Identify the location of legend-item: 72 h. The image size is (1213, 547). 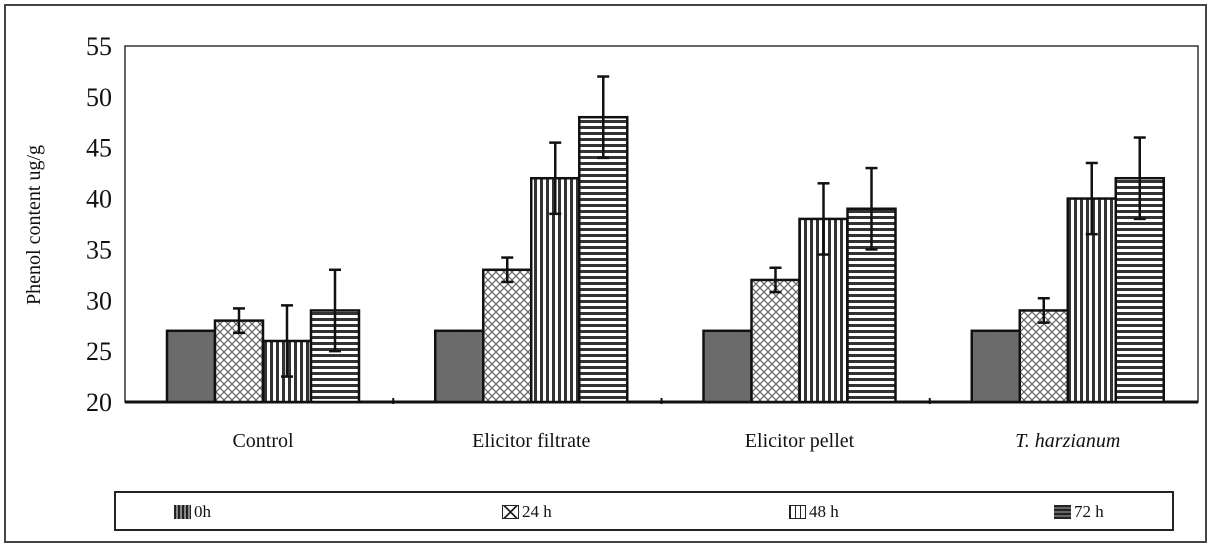
(1079, 512).